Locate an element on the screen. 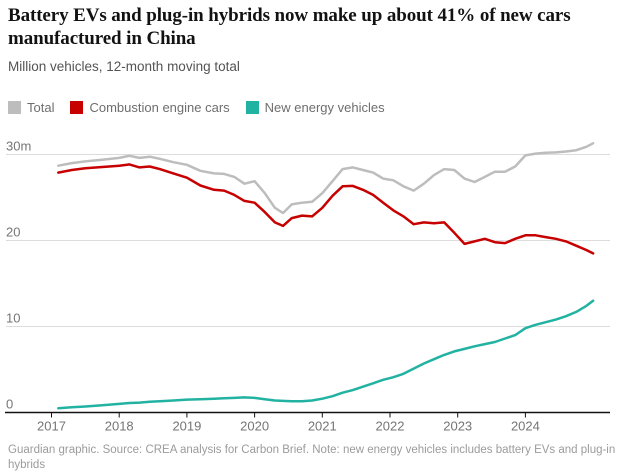  x-tick-label: 2023 is located at coordinates (457, 426).